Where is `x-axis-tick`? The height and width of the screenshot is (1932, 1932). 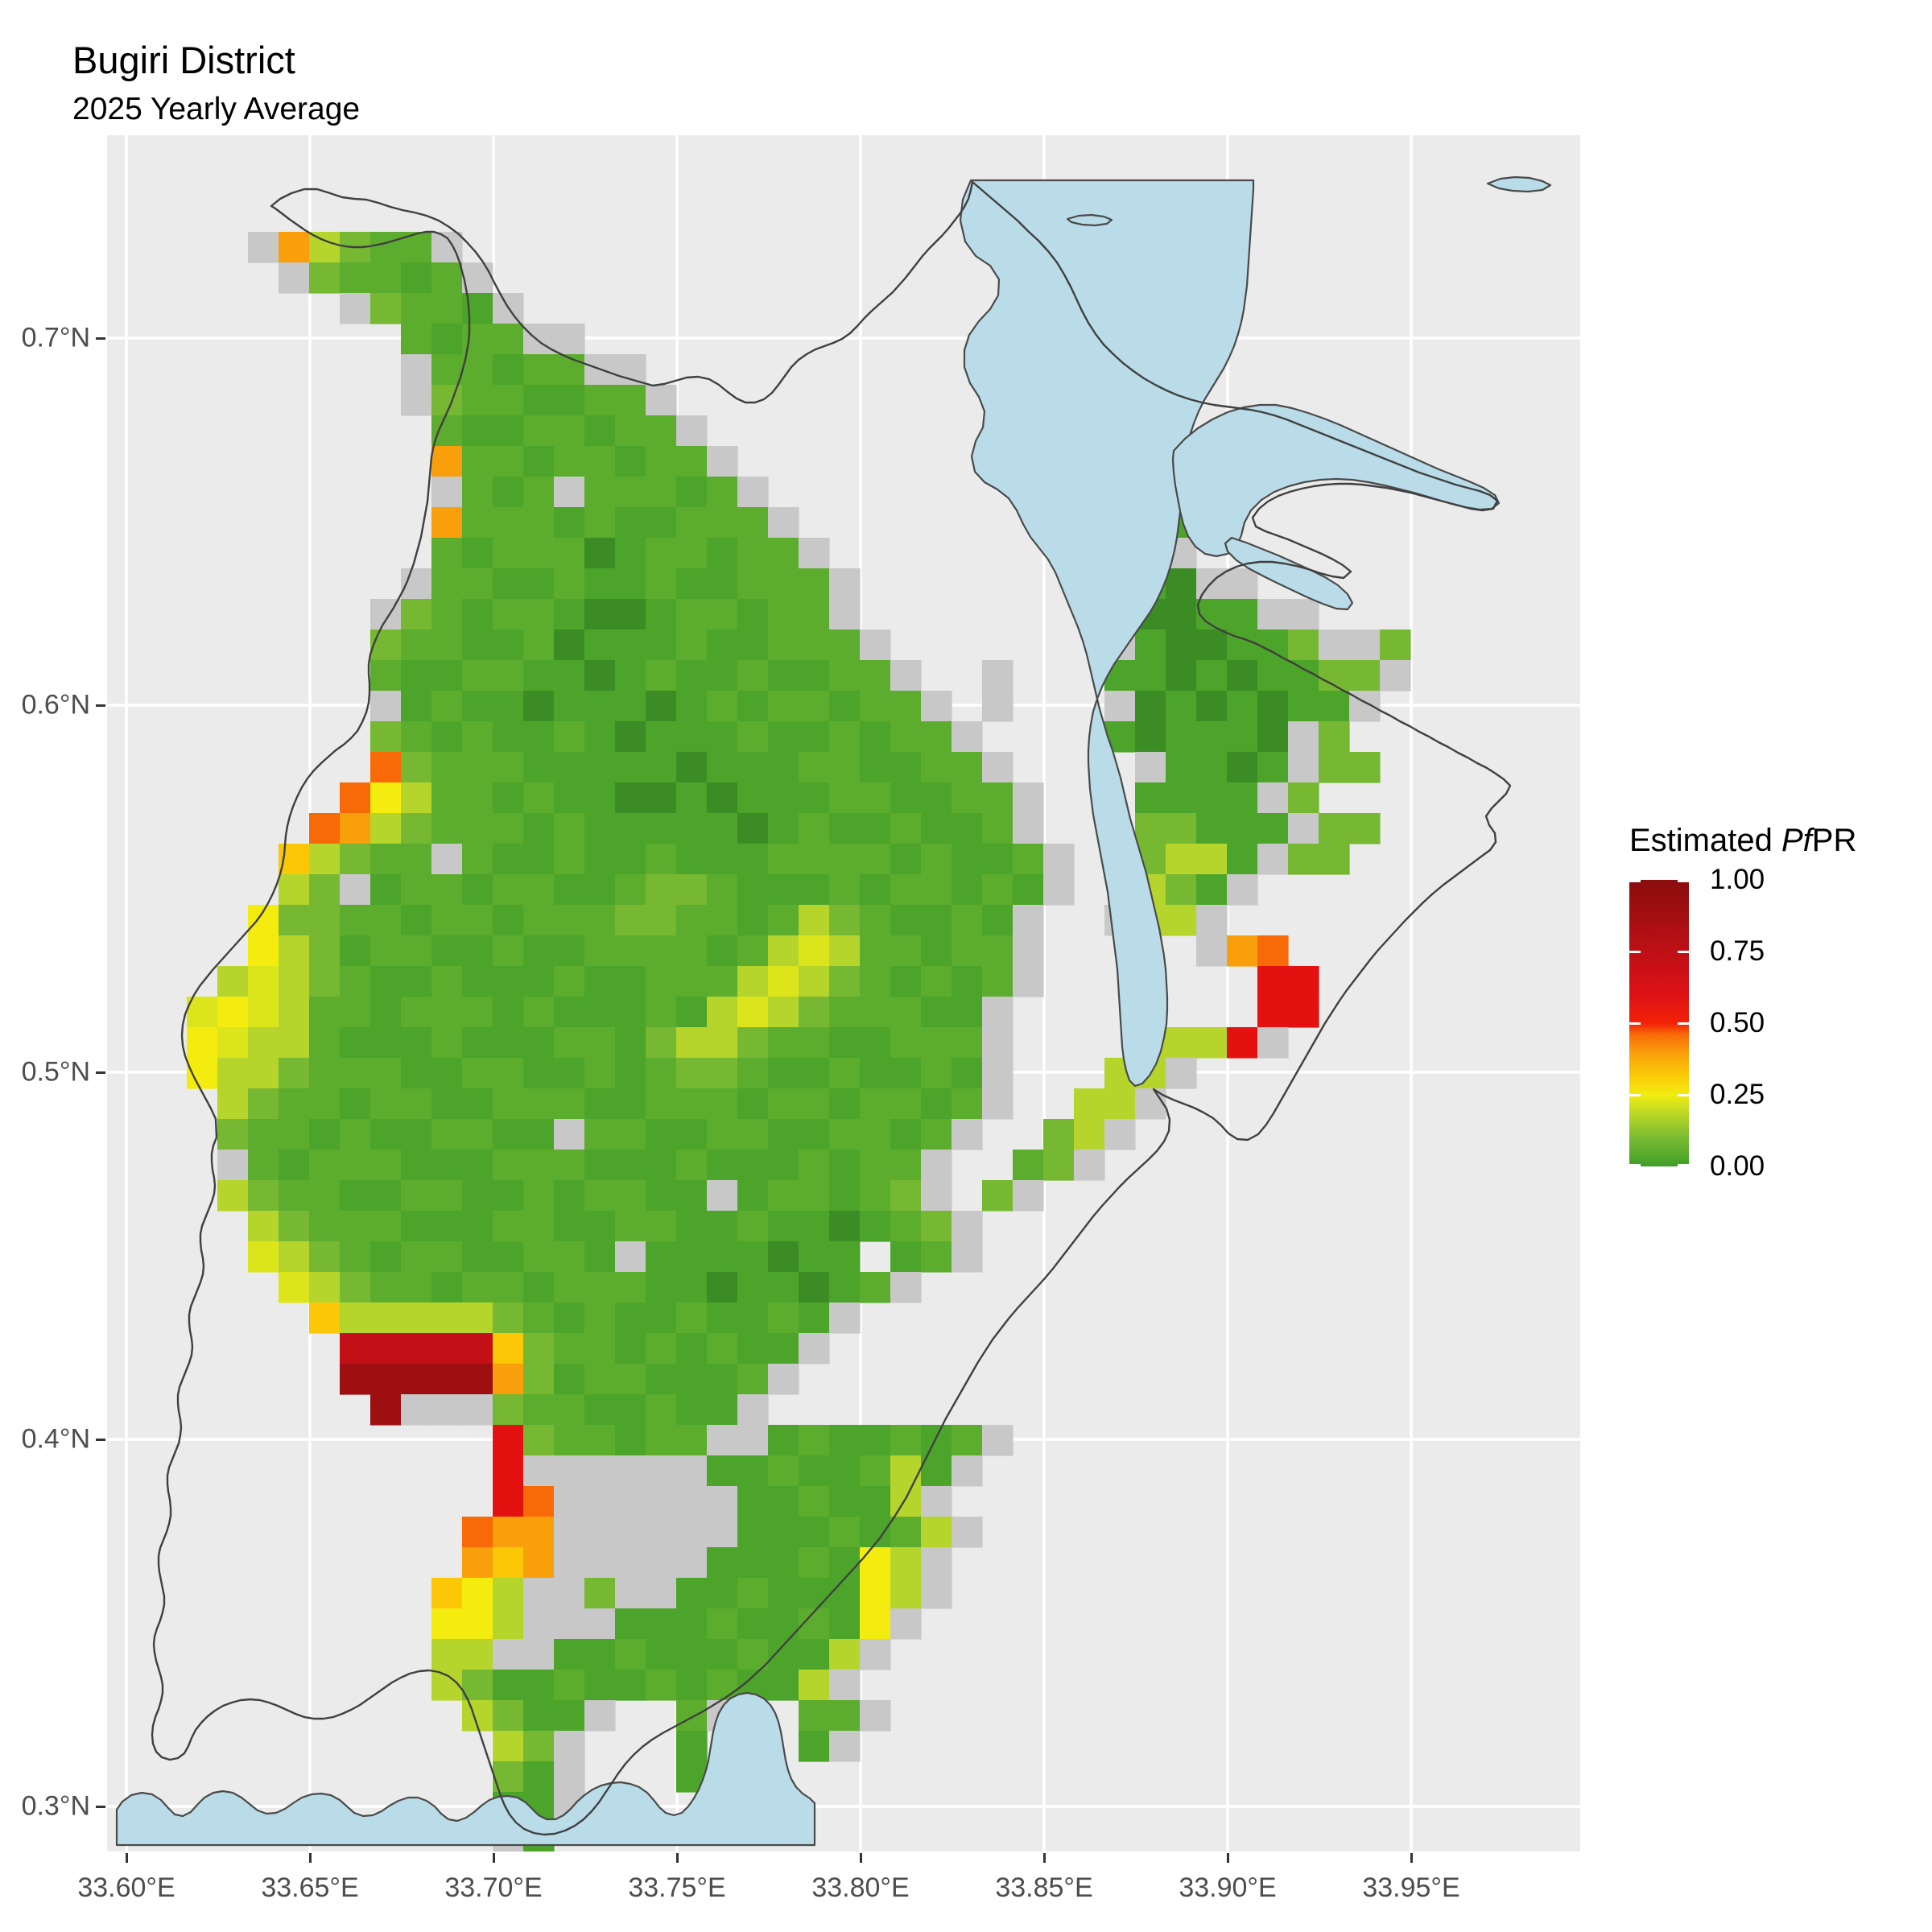 x-axis-tick is located at coordinates (1411, 1858).